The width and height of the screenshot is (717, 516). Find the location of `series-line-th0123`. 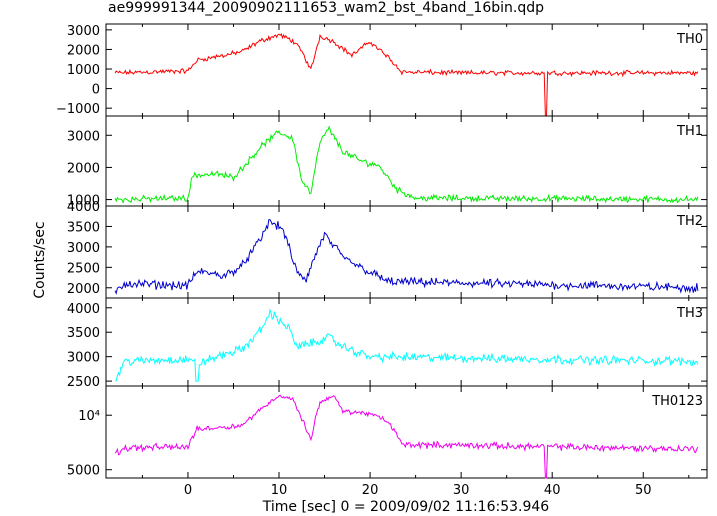

series-line-th0123 is located at coordinates (406, 436).